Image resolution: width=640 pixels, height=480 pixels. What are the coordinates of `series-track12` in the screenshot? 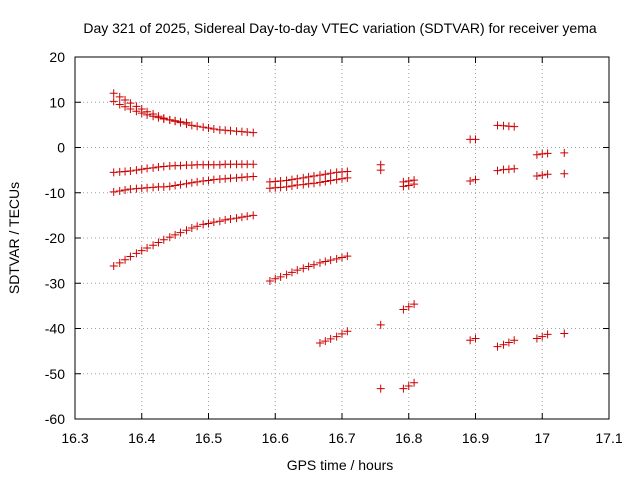 It's located at (380, 388).